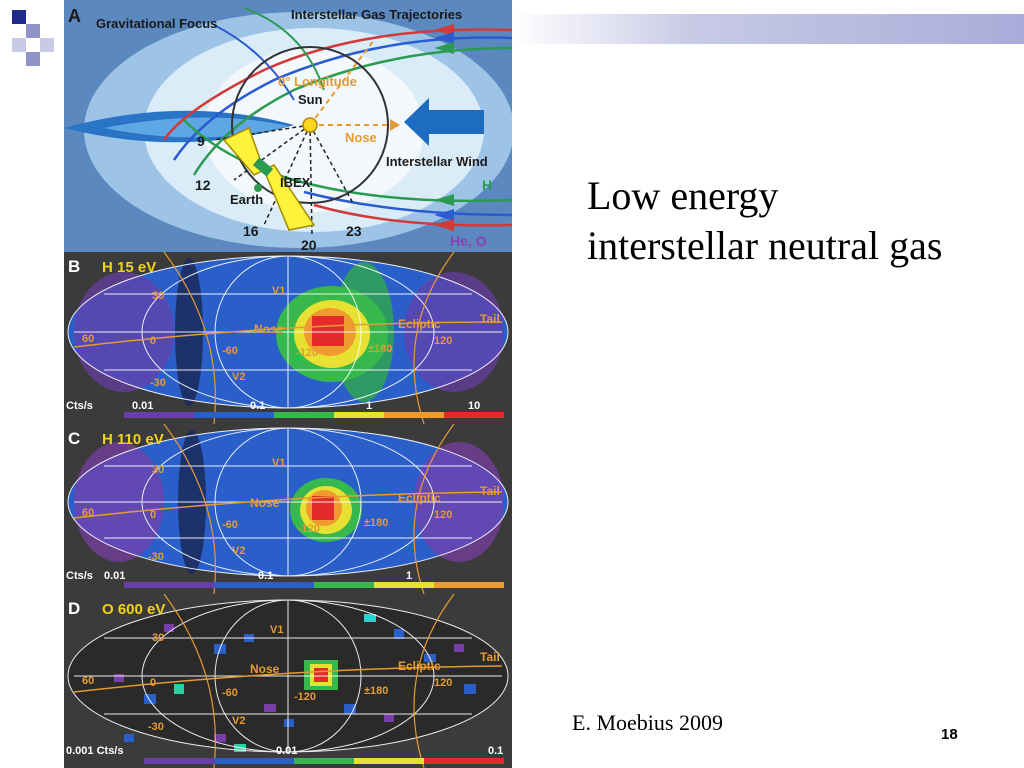 This screenshot has height=768, width=1024. What do you see at coordinates (354, 231) in the screenshot?
I see `month-23-label: 23` at bounding box center [354, 231].